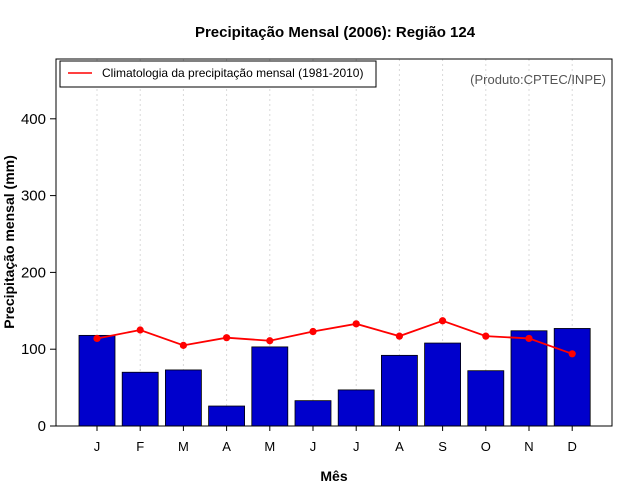 This screenshot has height=500, width=640. What do you see at coordinates (42, 426) in the screenshot?
I see `y-tick-label: 0` at bounding box center [42, 426].